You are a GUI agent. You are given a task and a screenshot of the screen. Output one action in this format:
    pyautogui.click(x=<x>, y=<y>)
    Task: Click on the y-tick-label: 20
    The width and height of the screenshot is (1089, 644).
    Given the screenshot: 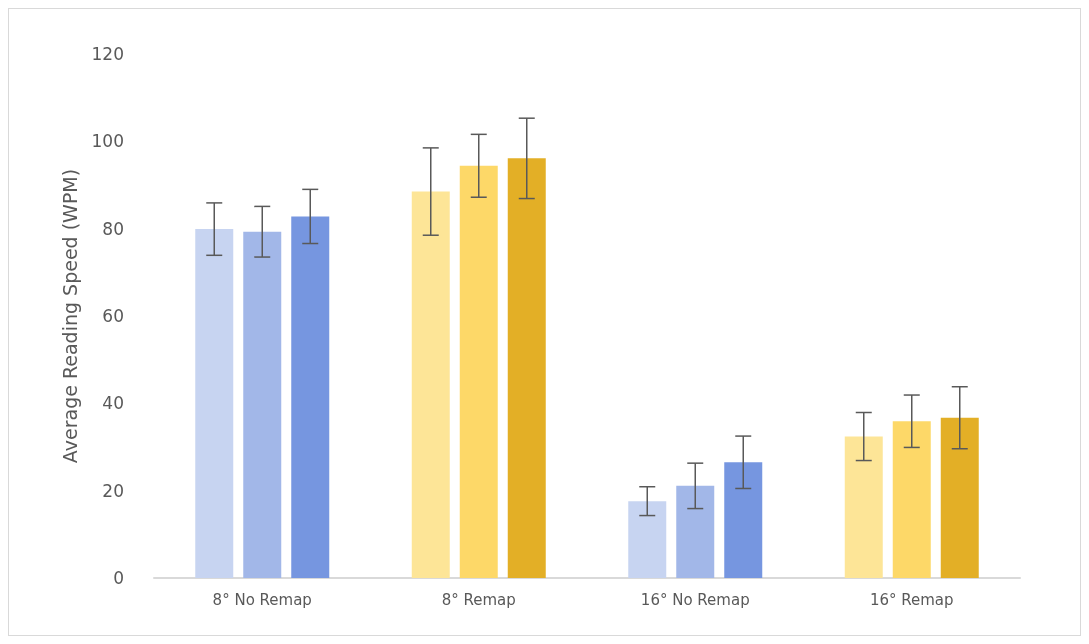 What is the action you would take?
    pyautogui.click(x=113, y=490)
    